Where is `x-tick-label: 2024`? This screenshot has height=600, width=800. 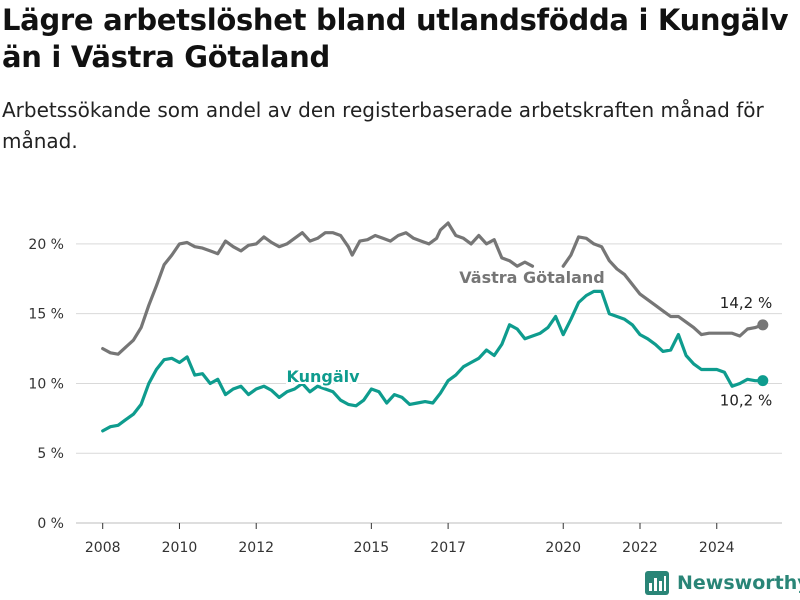
x-tick-label: 2024 is located at coordinates (717, 548).